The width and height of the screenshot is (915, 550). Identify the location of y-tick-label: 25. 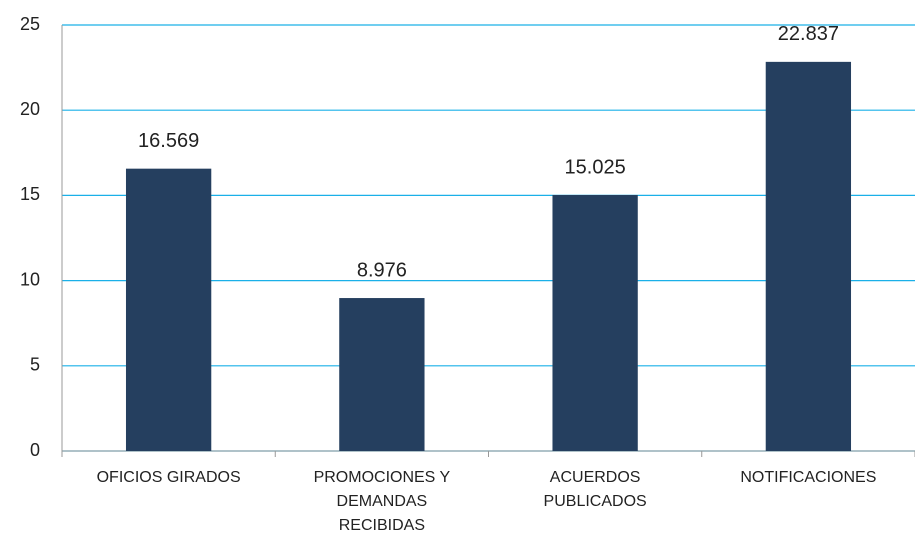
(30, 24).